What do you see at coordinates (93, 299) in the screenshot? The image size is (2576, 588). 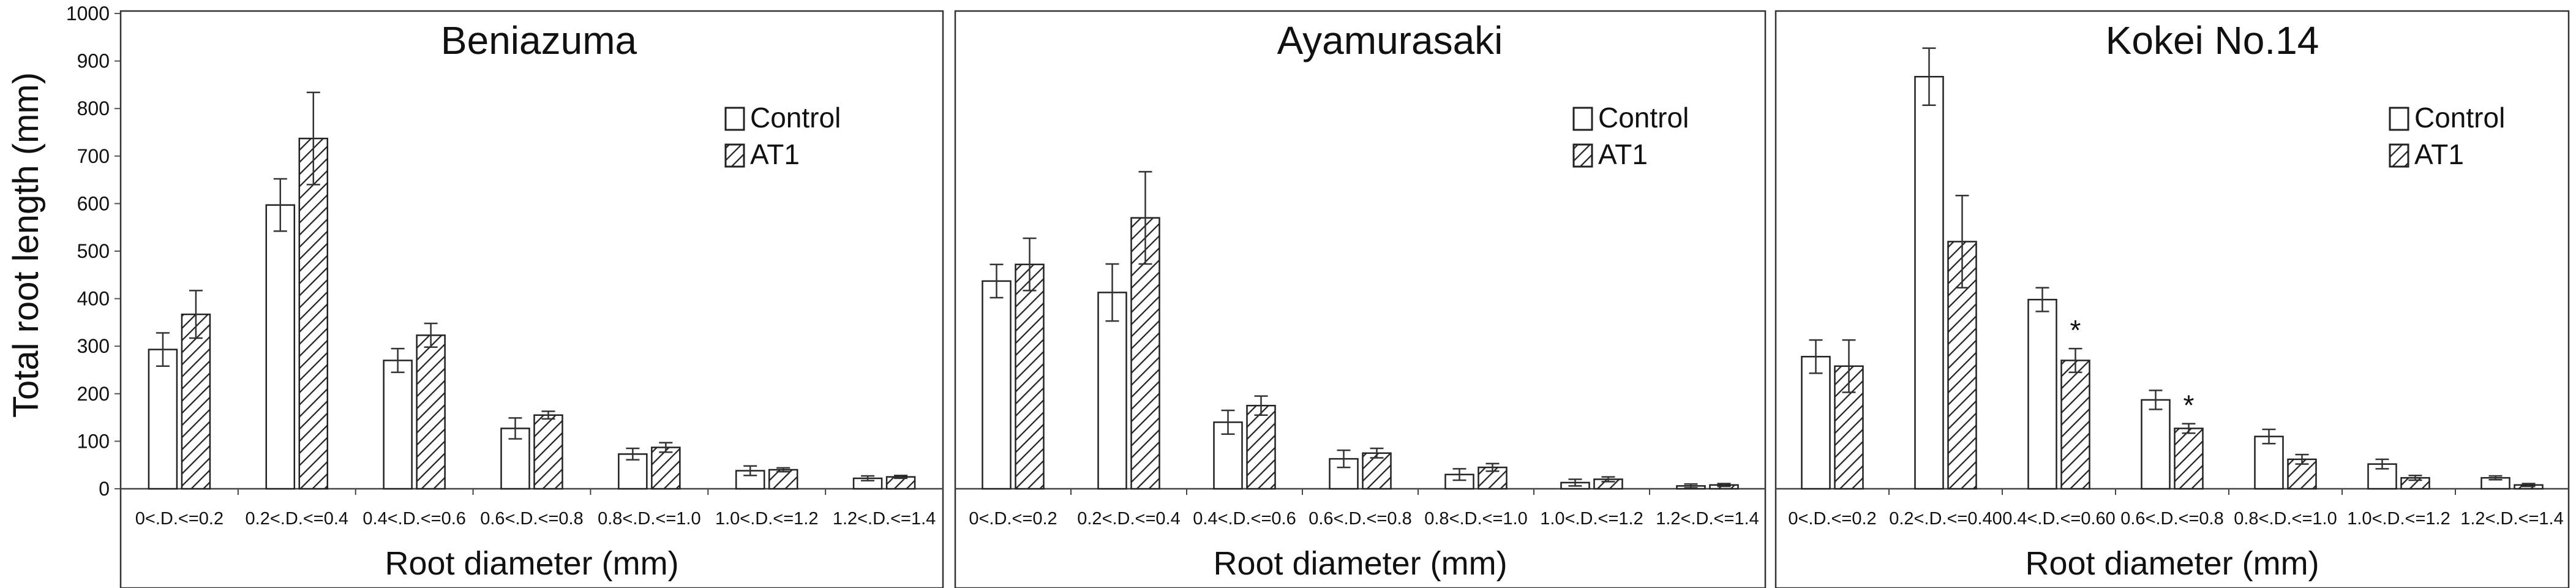 I see `y-tick-label: 400` at bounding box center [93, 299].